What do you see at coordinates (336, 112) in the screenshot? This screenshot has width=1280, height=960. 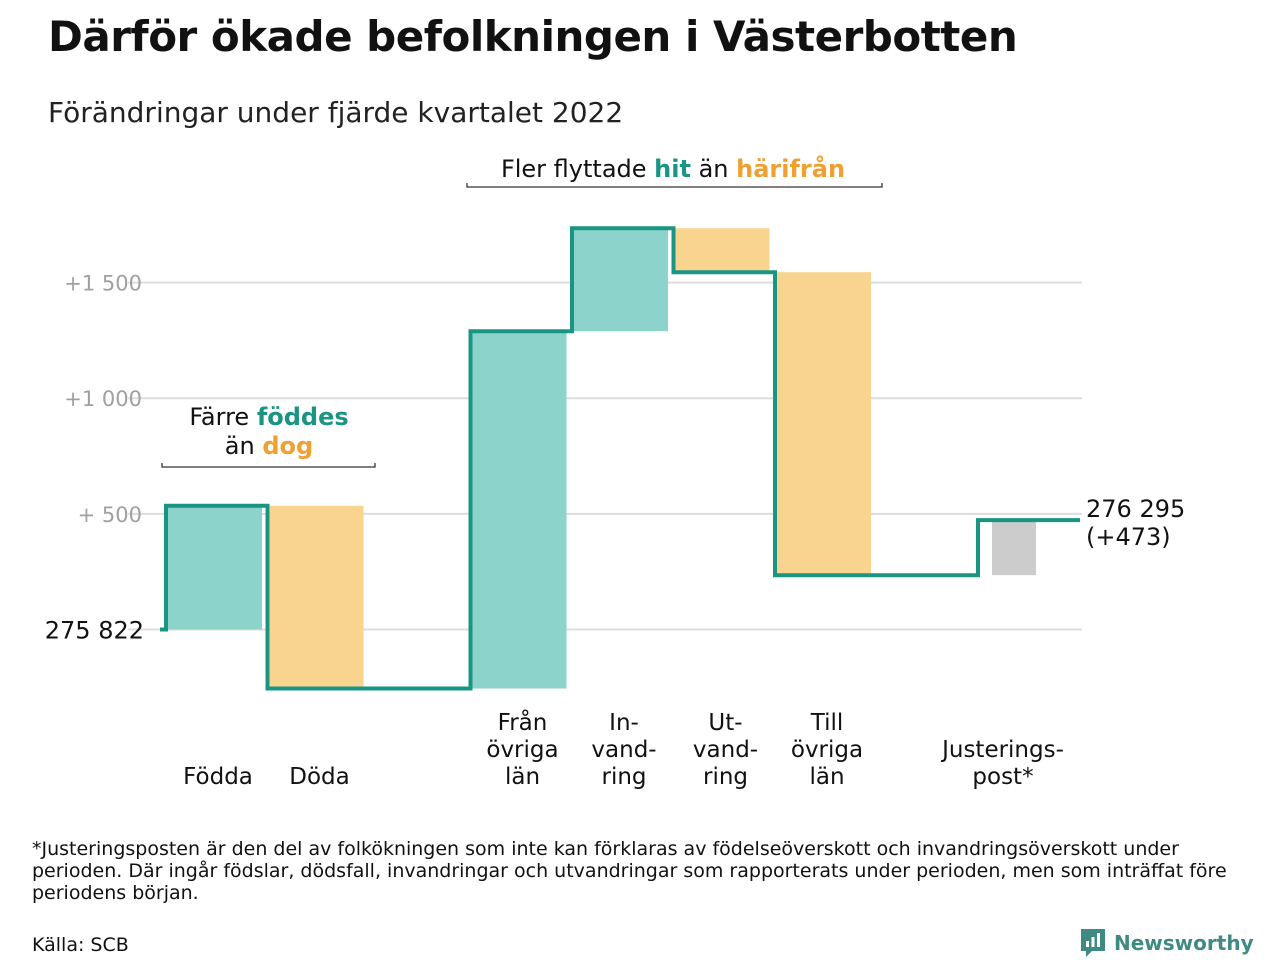 I see `chart-subtitle: Förändringar under fjärde kvartalet 2022` at bounding box center [336, 112].